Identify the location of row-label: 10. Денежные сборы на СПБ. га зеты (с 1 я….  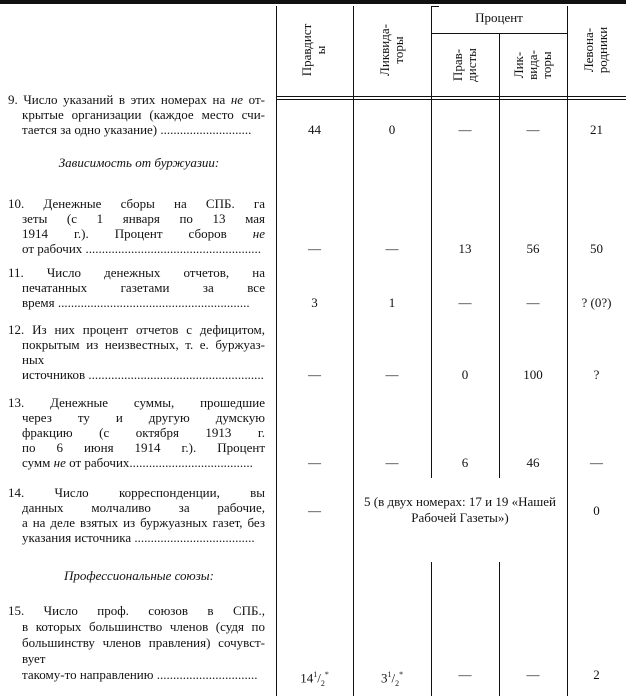
(136, 226).